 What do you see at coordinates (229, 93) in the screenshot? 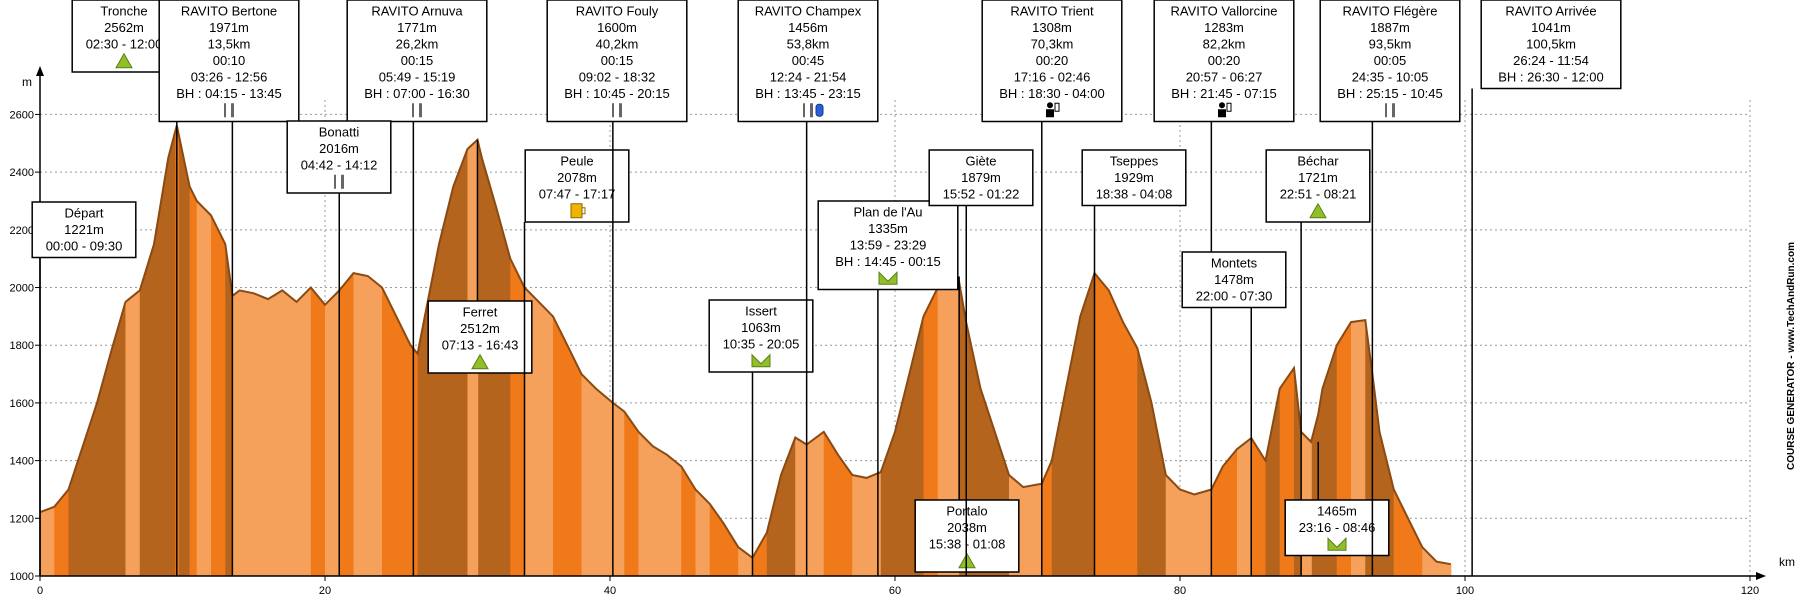
I see `waypoint-text: BH : 04:15 - 13:45` at bounding box center [229, 93].